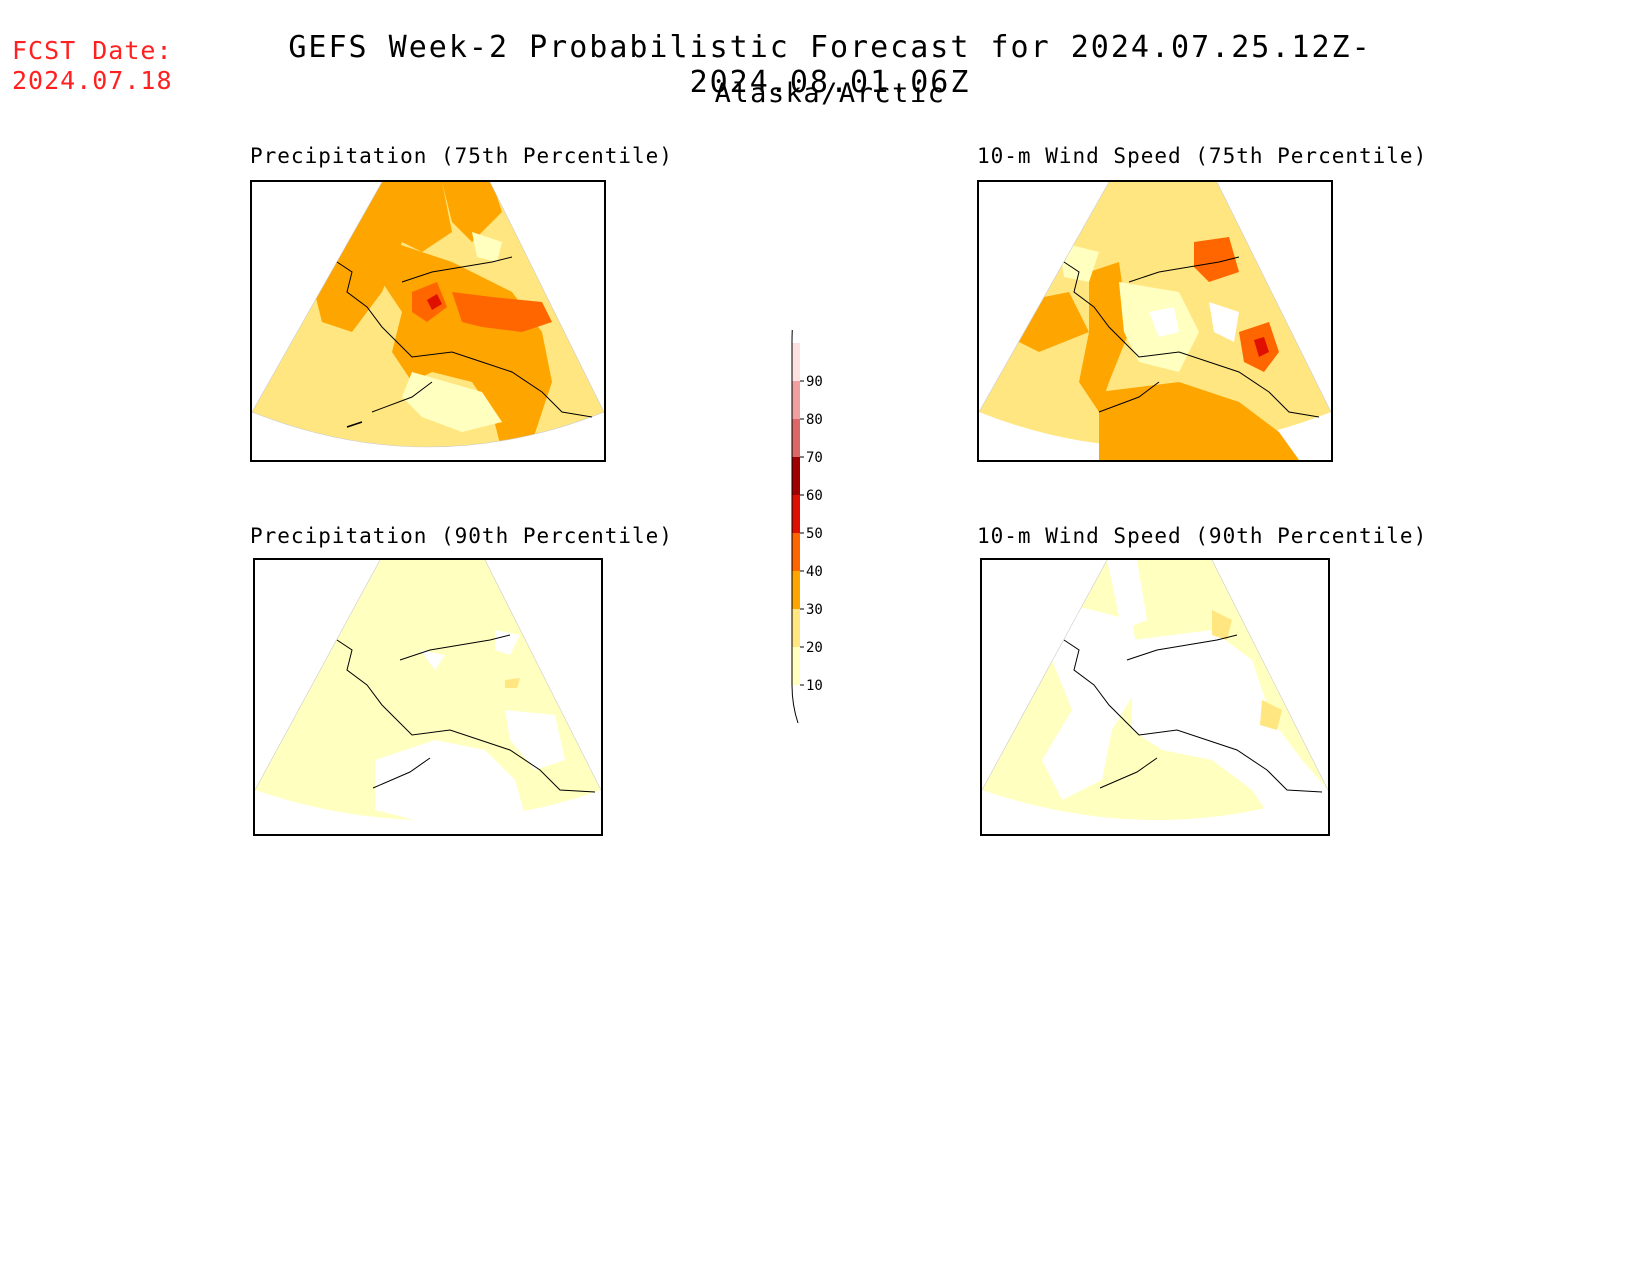  Describe the element at coordinates (830, 93) in the screenshot. I see `page-subtitle: Alaska/Arctic` at that location.